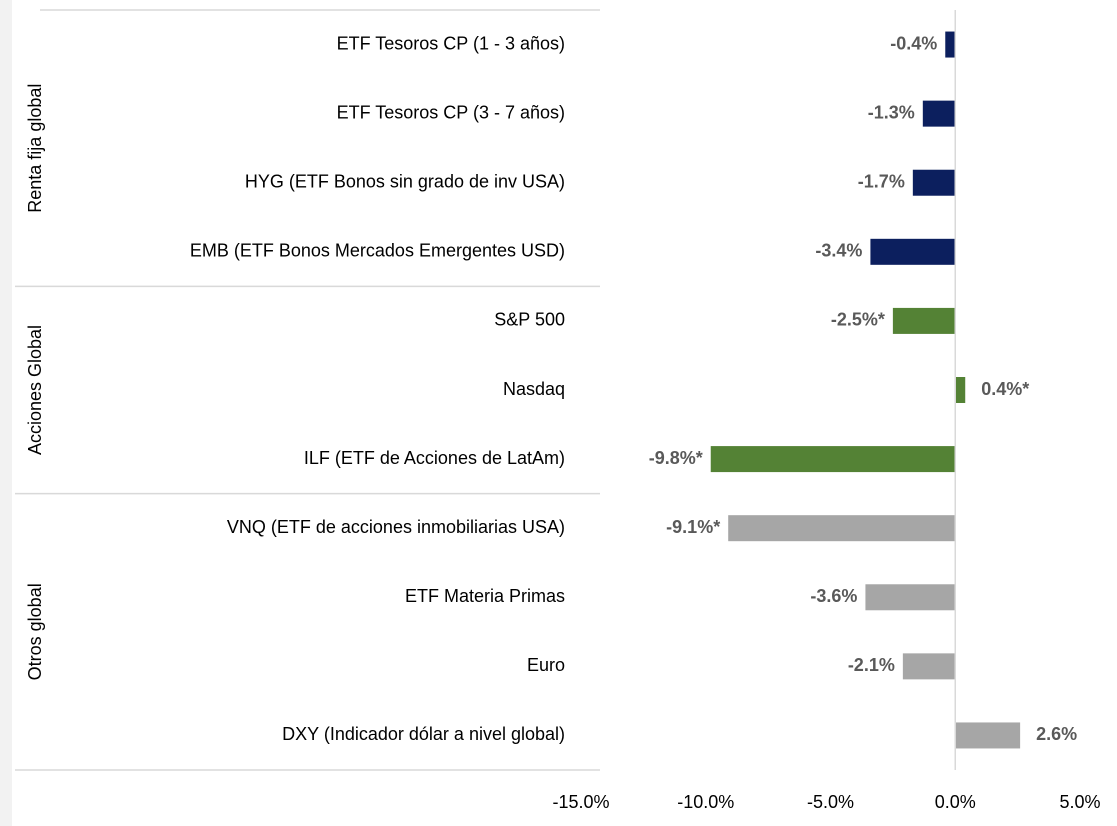  Describe the element at coordinates (451, 43) in the screenshot. I see `category-label: ETF Tesoros CP (1 - 3 años)` at that location.